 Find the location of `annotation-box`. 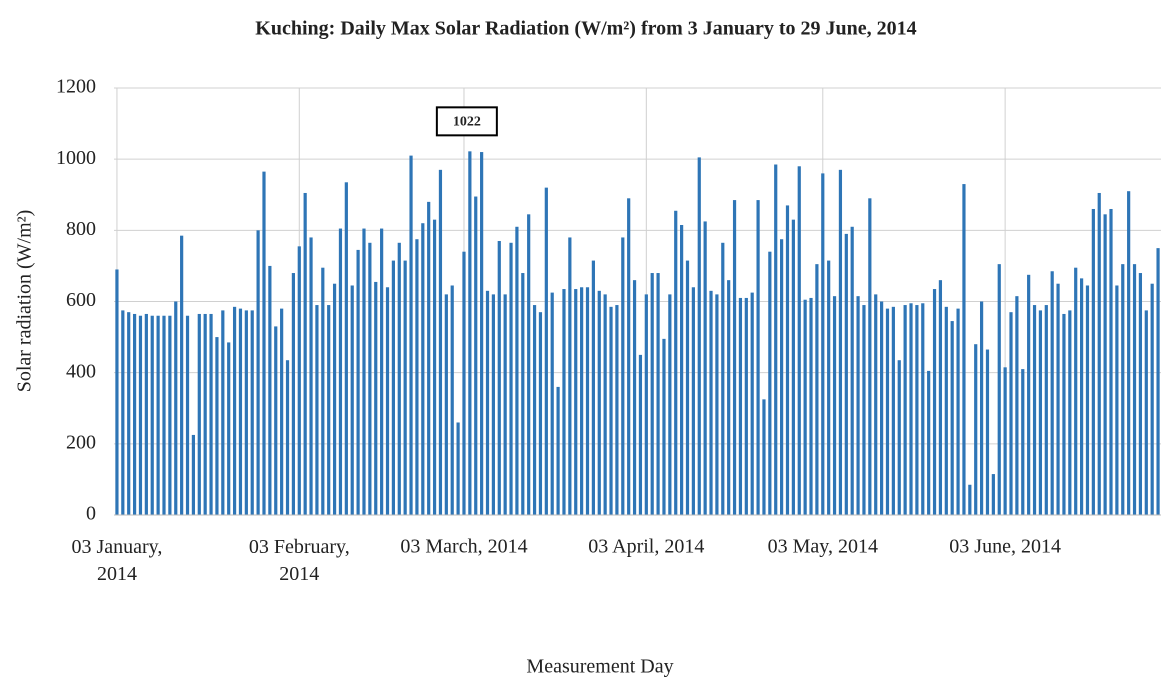

annotation-box is located at coordinates (466, 121).